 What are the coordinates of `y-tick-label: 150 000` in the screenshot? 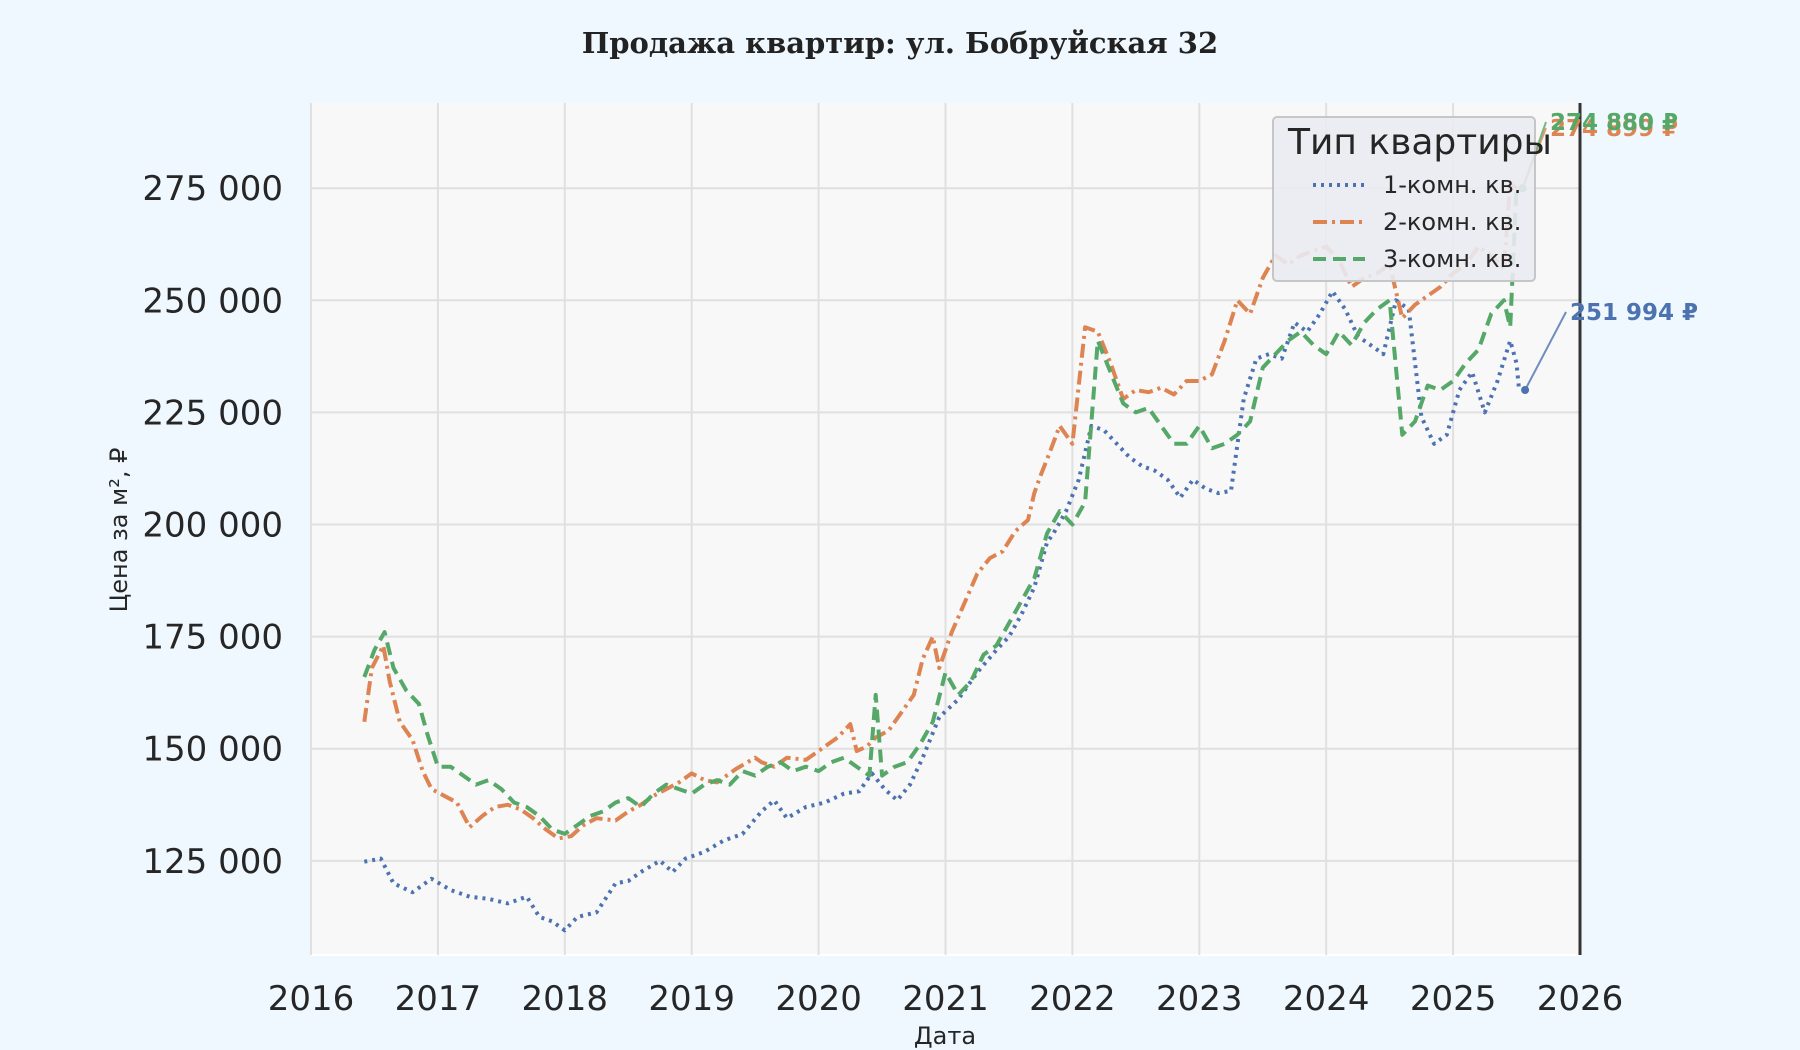 It's located at (212, 750).